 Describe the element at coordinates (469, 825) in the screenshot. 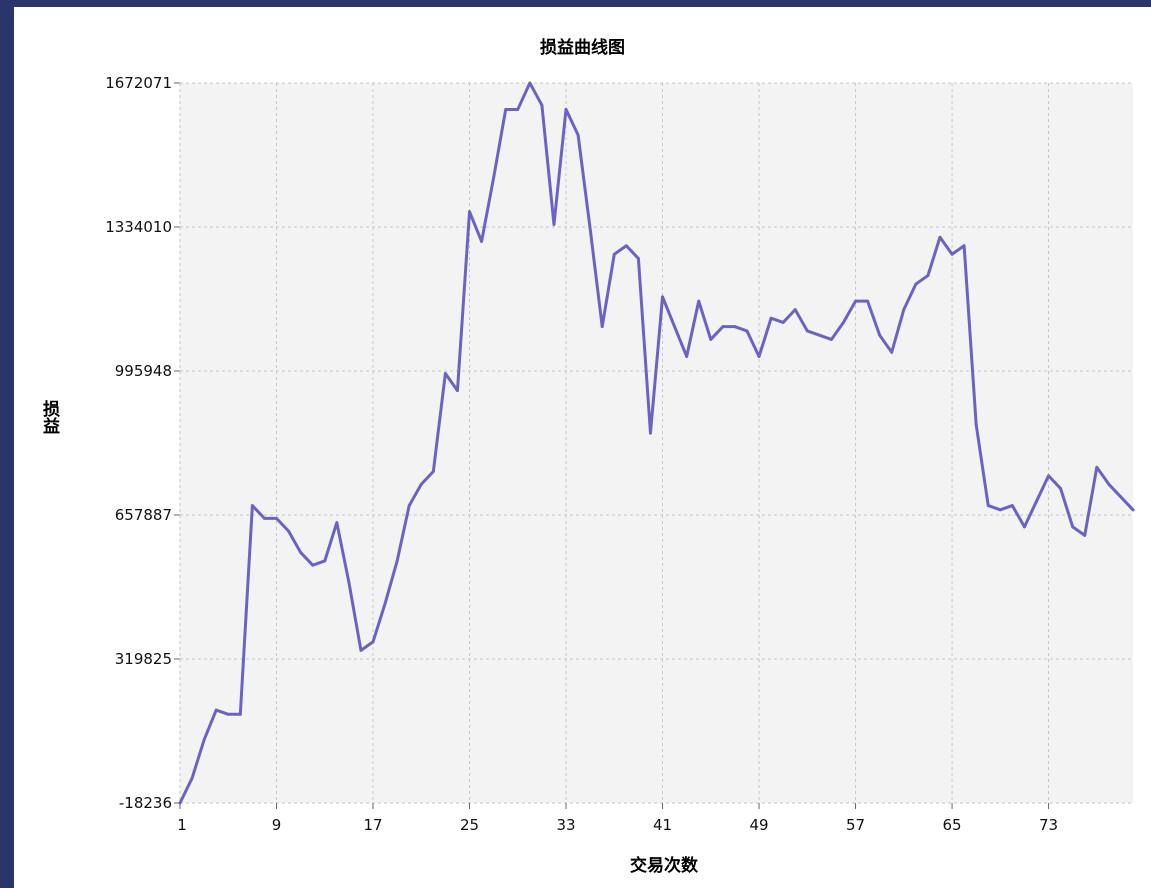

I see `x-tick-label: 25` at that location.